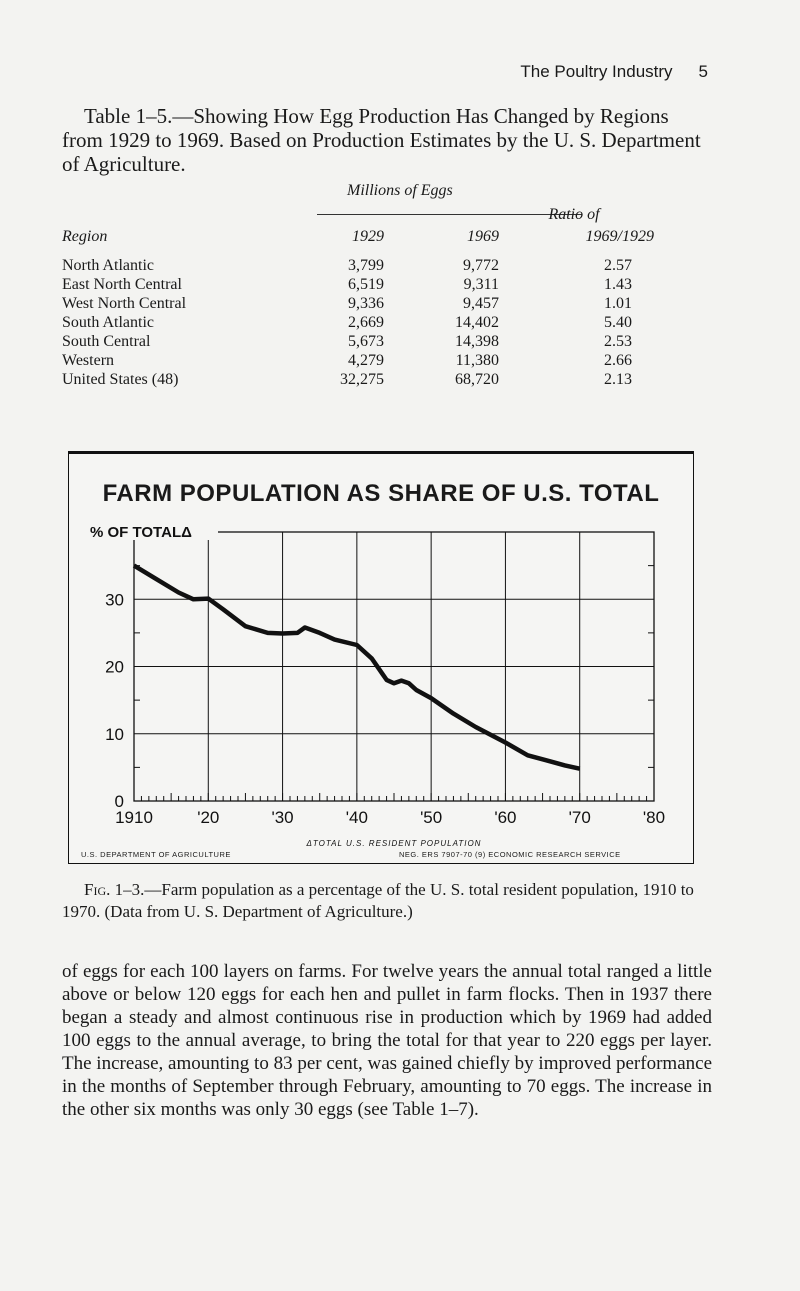 This screenshot has height=1291, width=800. Describe the element at coordinates (477, 360) in the screenshot. I see `cell-1969: 11,380` at that location.